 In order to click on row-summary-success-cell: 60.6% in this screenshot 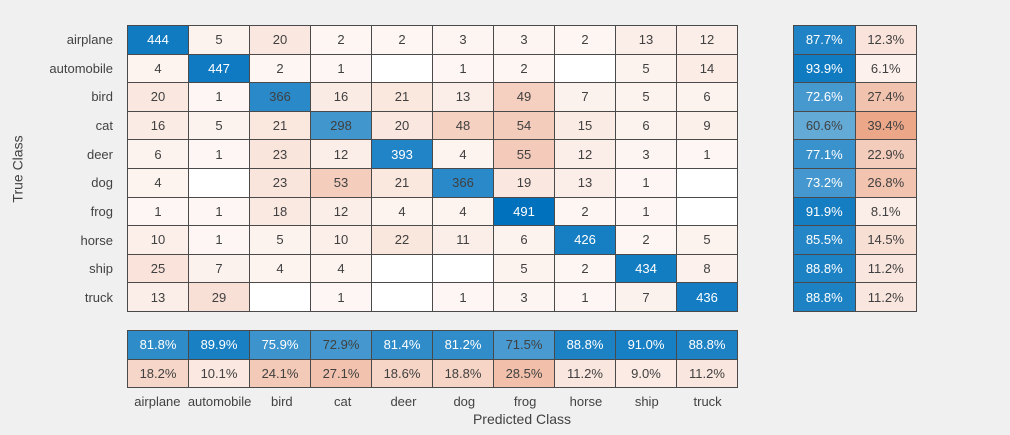, I will do `click(824, 125)`.